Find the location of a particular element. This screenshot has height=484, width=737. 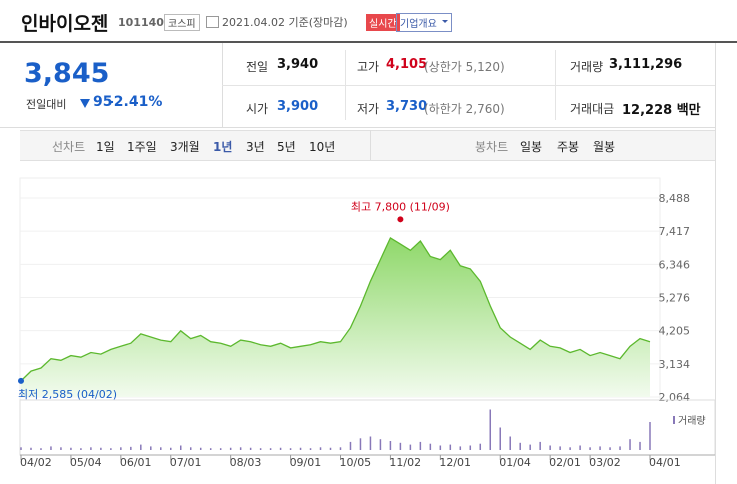

change-pct: -2.41% is located at coordinates (135, 102).